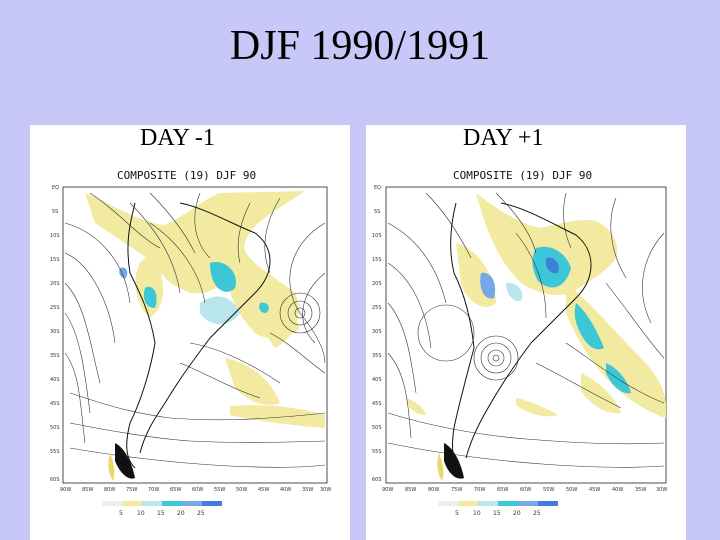 This screenshot has height=540, width=720. I want to click on day-label: DAY -1, so click(177, 138).